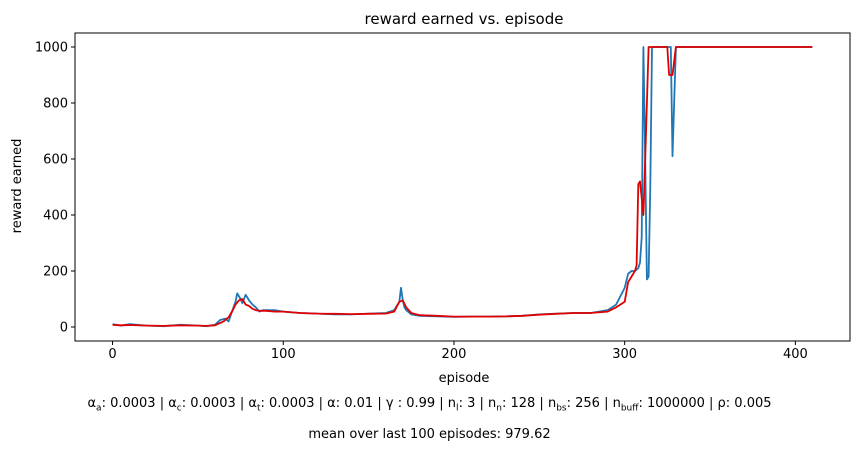  I want to click on x-tick-label-400: 400, so click(795, 354).